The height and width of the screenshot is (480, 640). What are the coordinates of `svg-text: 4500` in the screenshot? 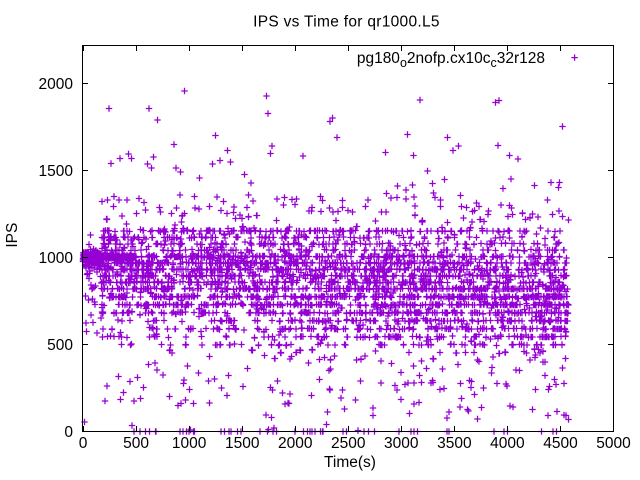 It's located at (560, 443).